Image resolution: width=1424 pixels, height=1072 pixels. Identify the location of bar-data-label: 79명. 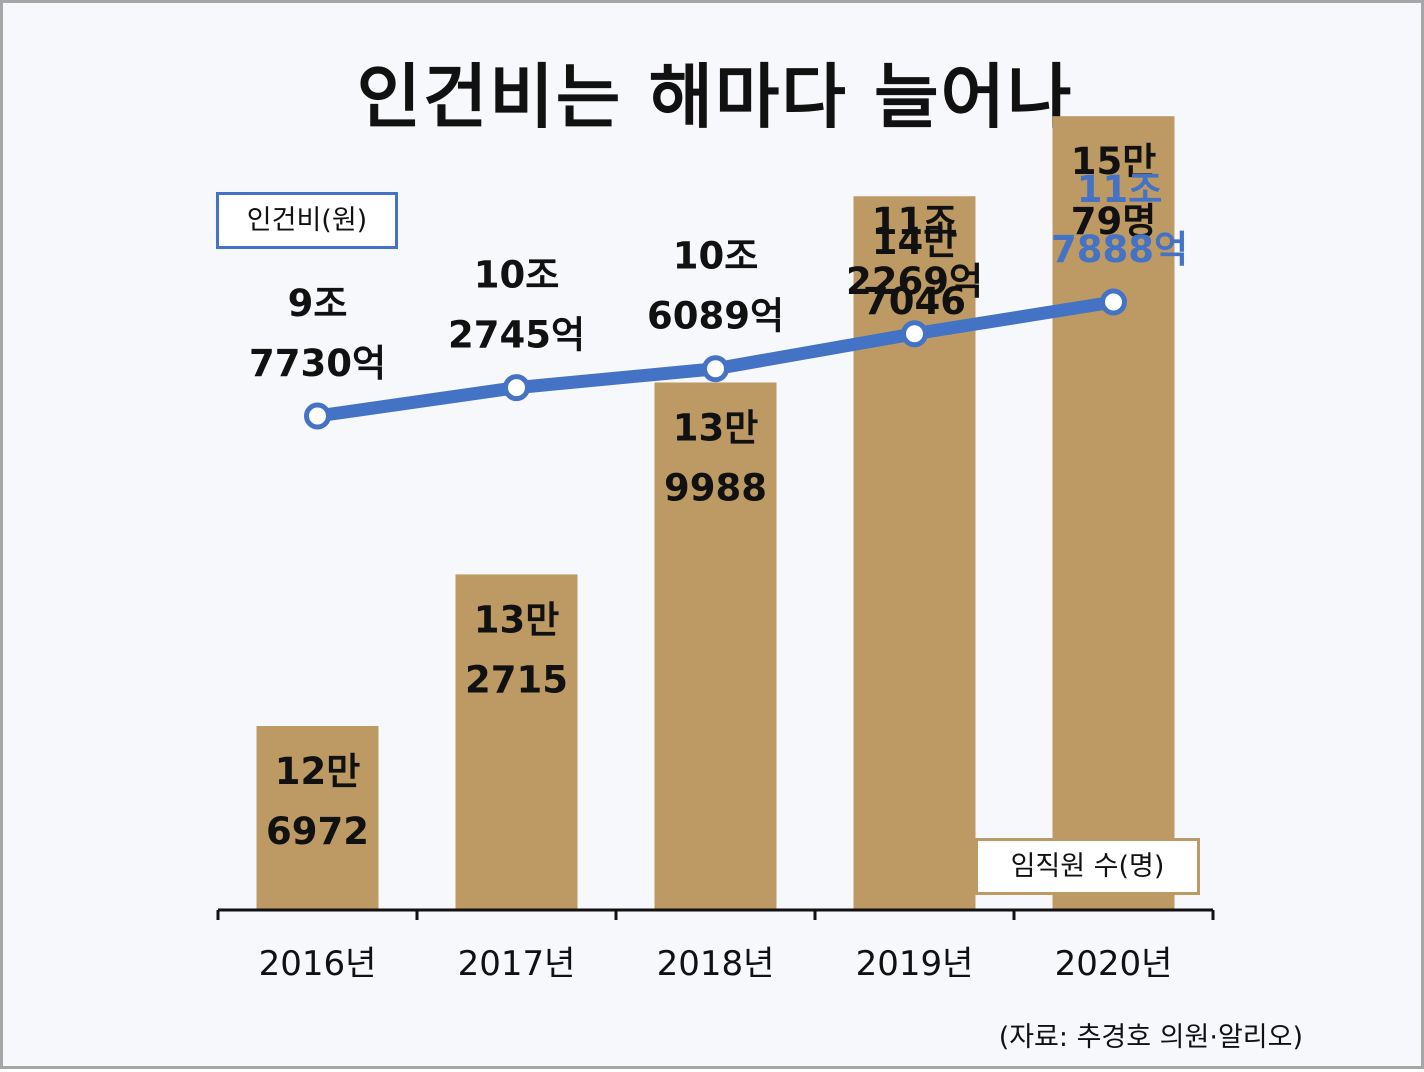
(1114, 221).